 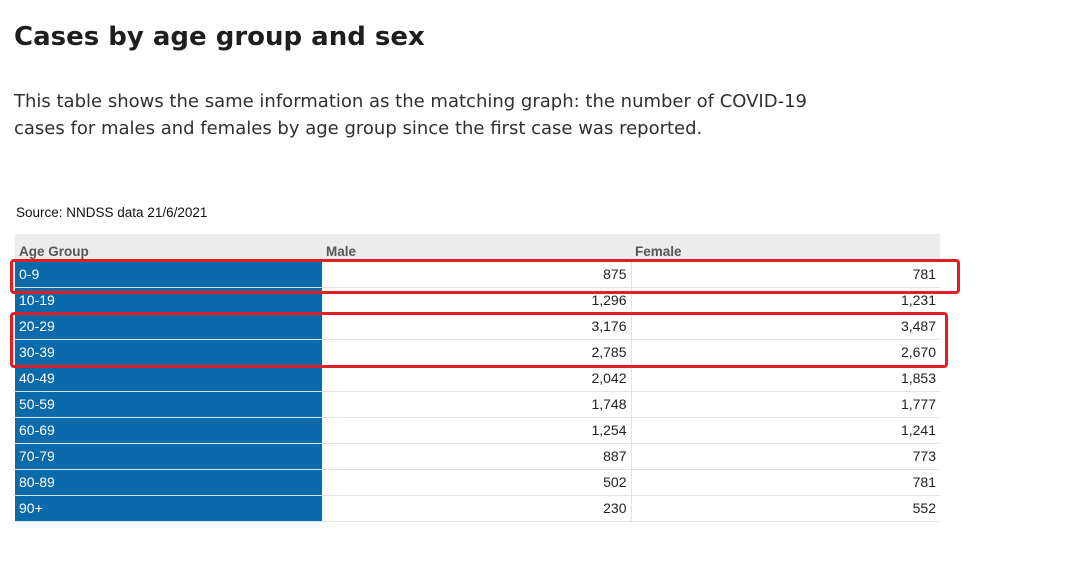 I want to click on age-group-cell: 90+, so click(x=168, y=508).